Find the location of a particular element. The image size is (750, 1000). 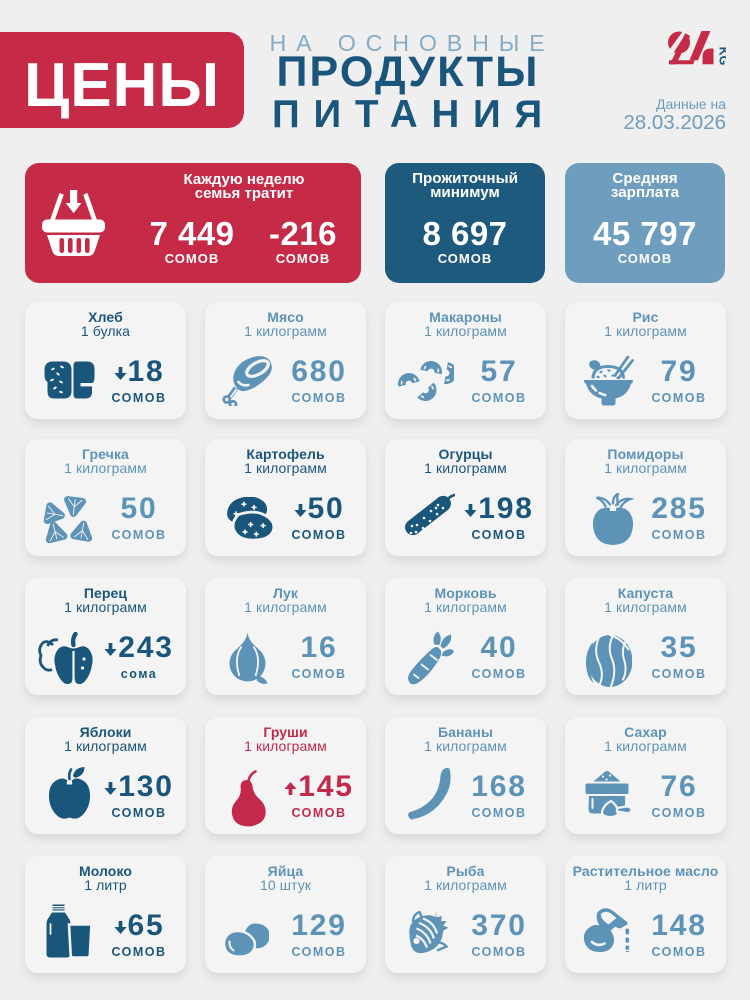

svg-text: KG is located at coordinates (722, 56).